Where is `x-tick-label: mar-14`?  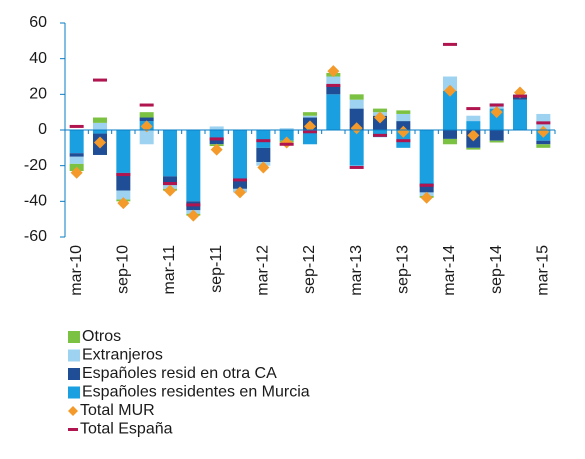
x-tick-label: mar-14 is located at coordinates (449, 270).